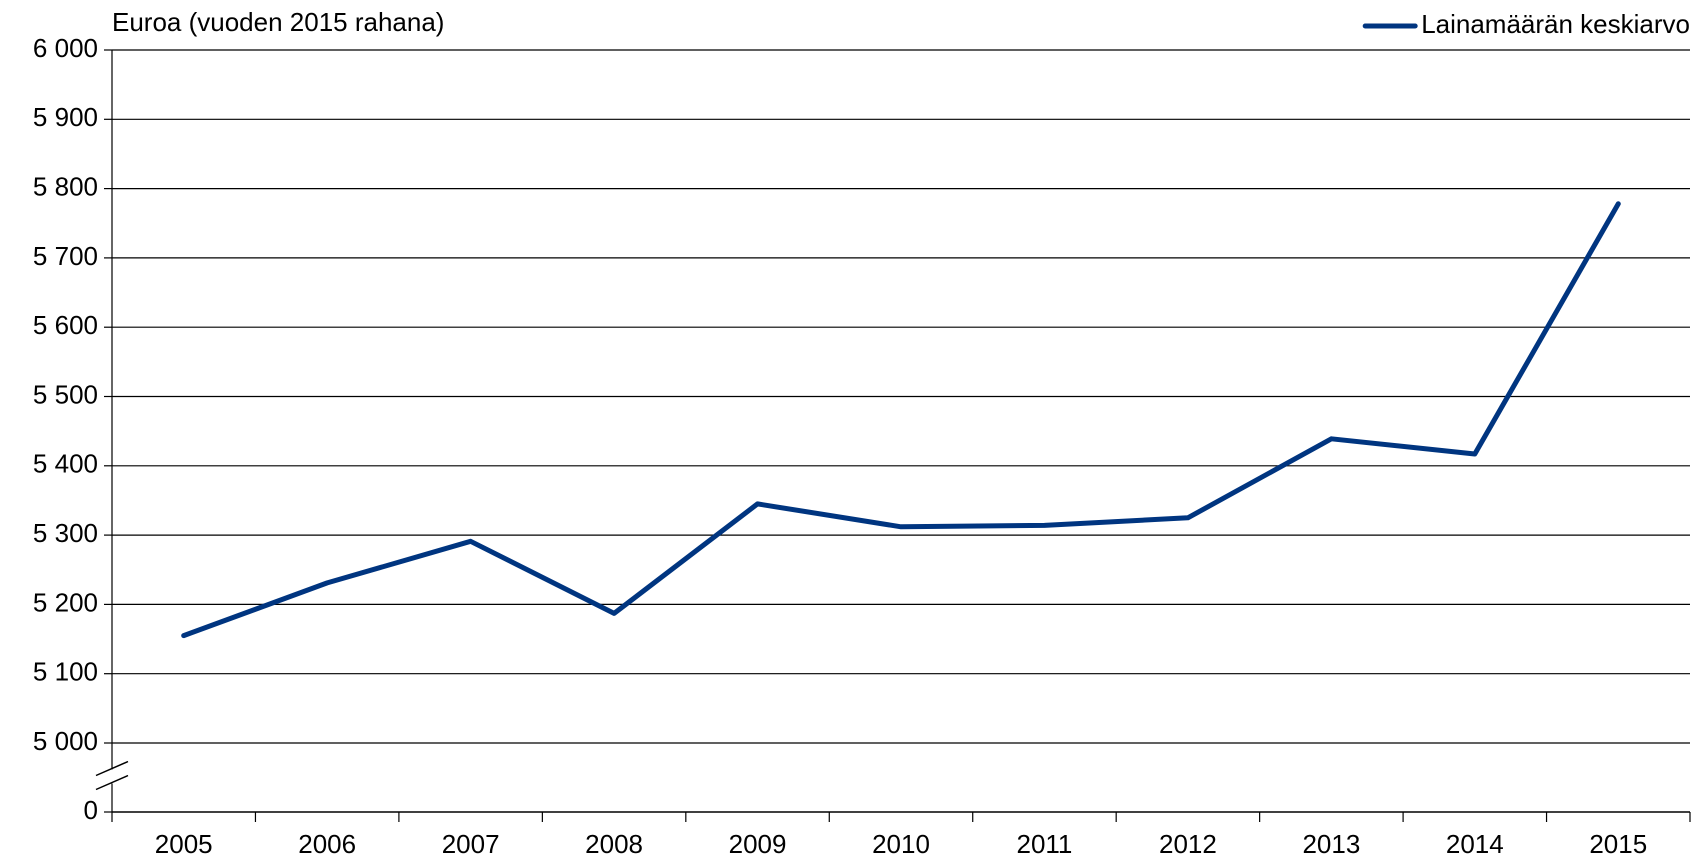 Image resolution: width=1698 pixels, height=862 pixels. I want to click on x-tick-label: 2014, so click(1475, 844).